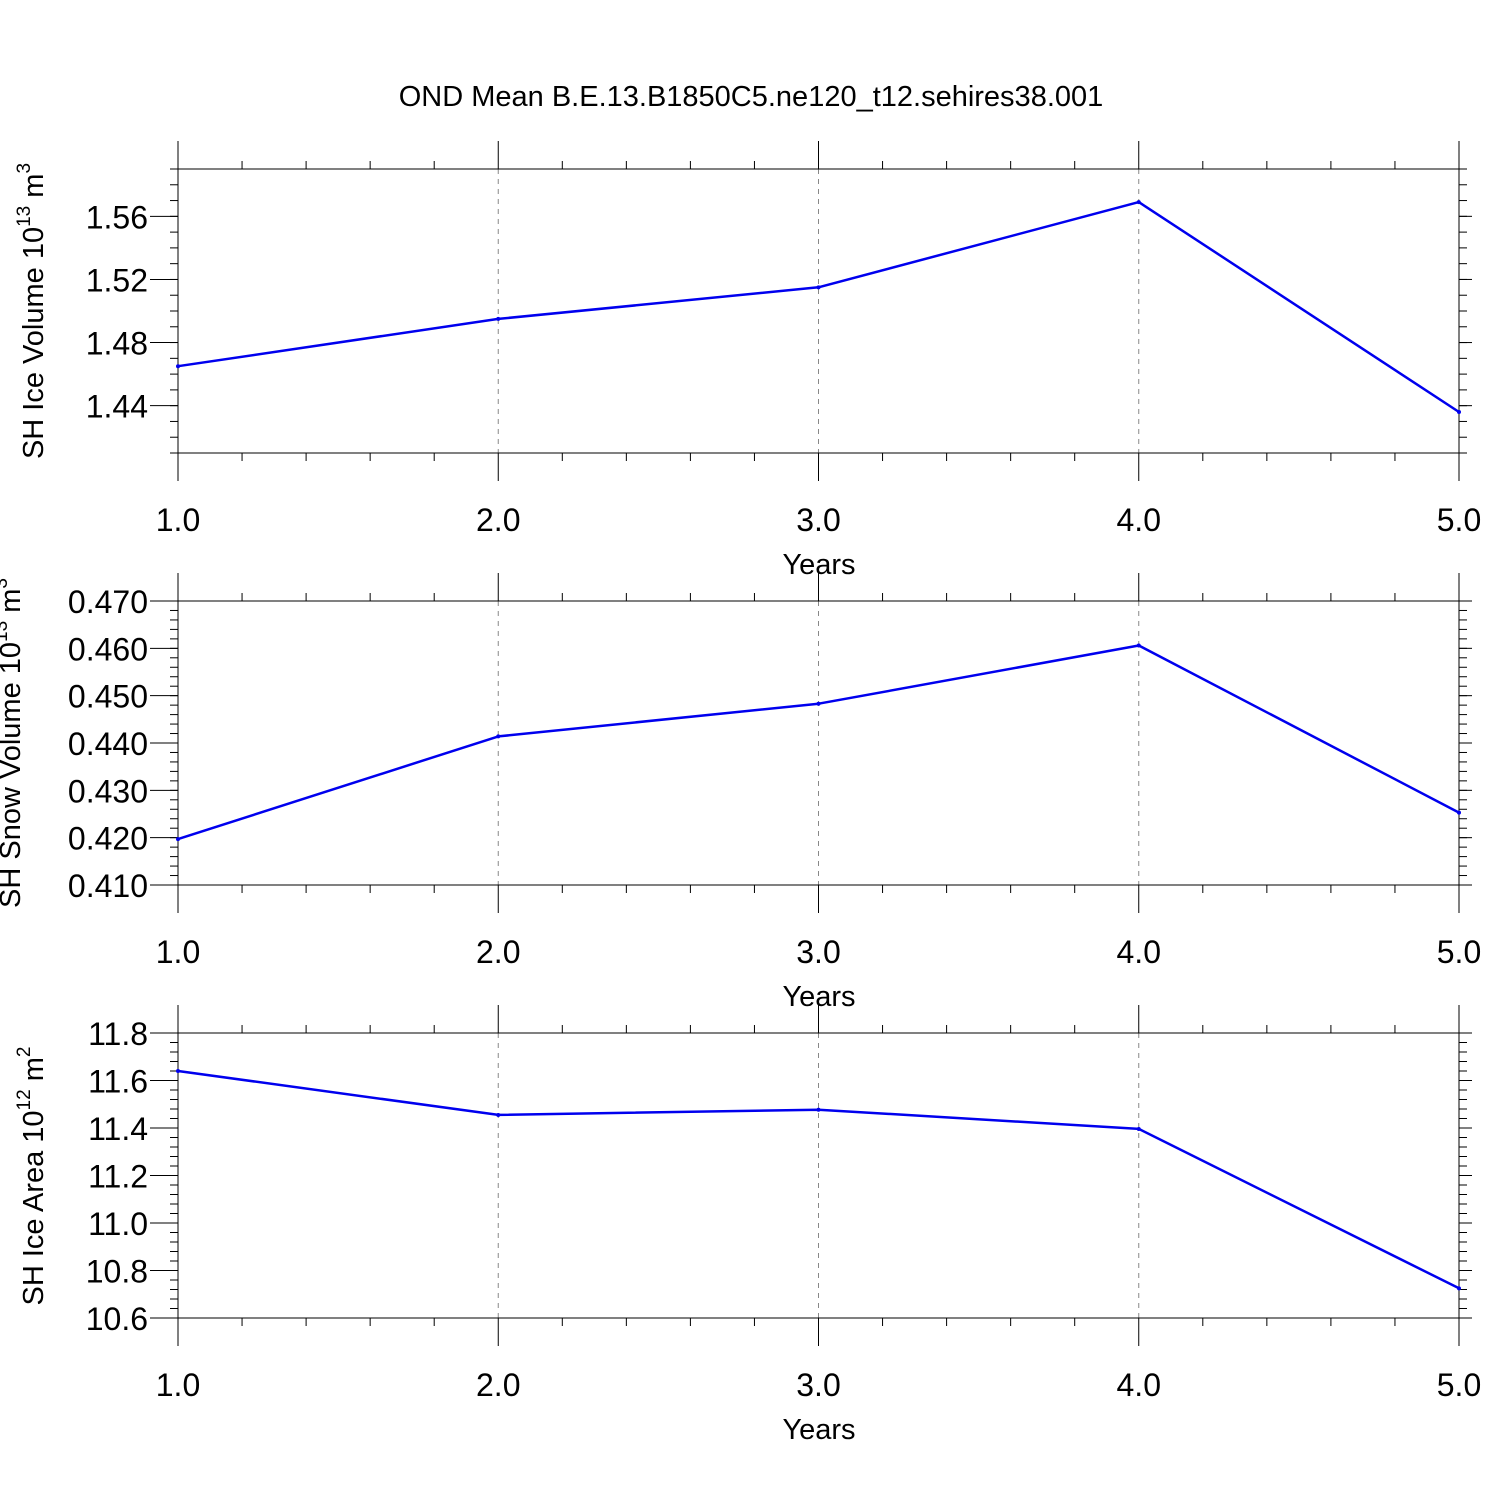 The width and height of the screenshot is (1500, 1500). What do you see at coordinates (118, 1034) in the screenshot?
I see `y-tick-label: 11.8` at bounding box center [118, 1034].